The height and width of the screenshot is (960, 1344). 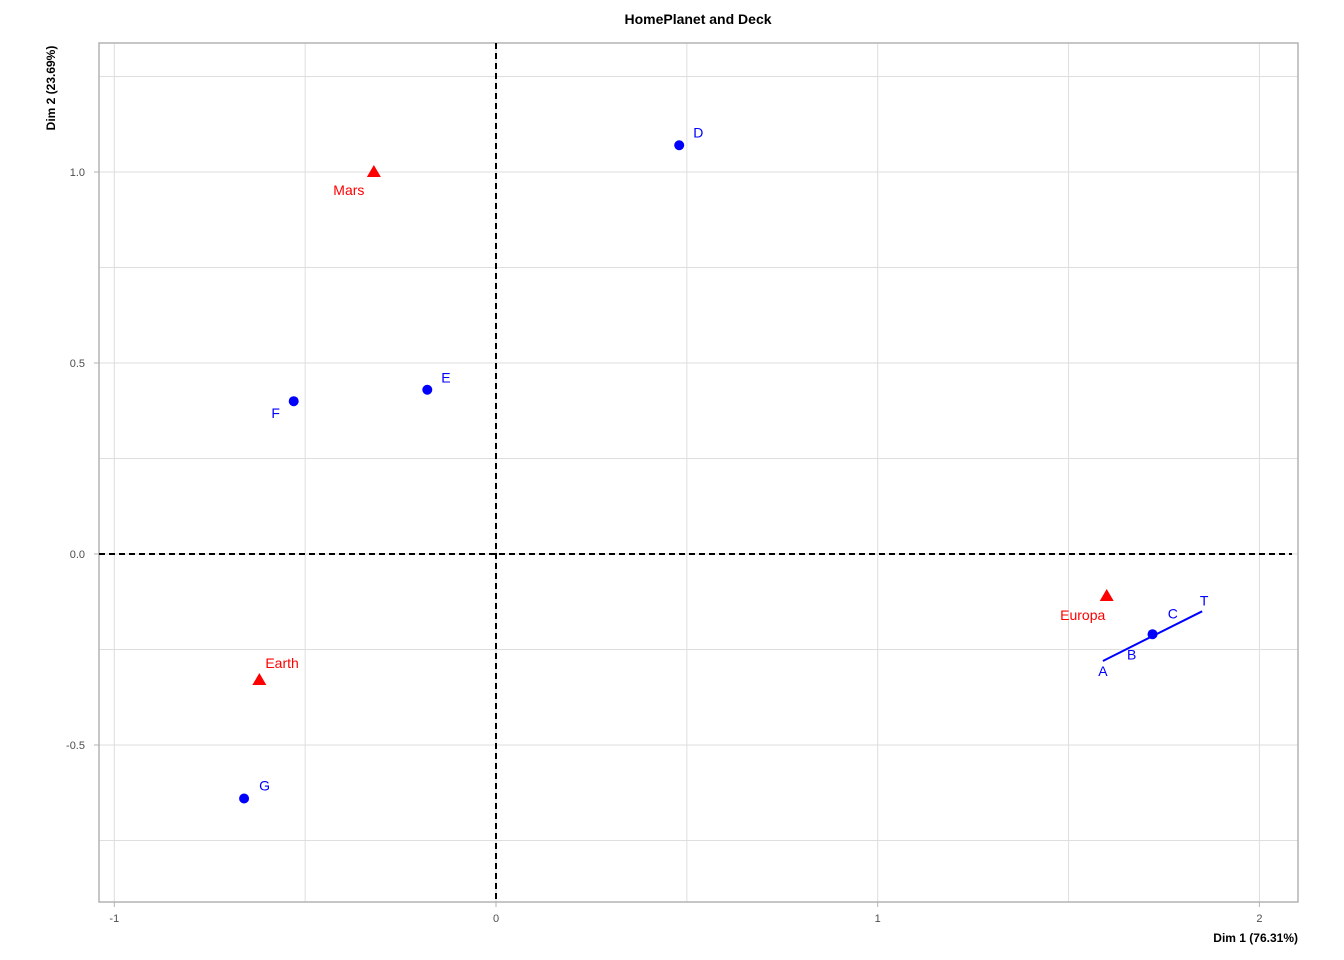 I want to click on point-label: C, so click(x=1173, y=614).